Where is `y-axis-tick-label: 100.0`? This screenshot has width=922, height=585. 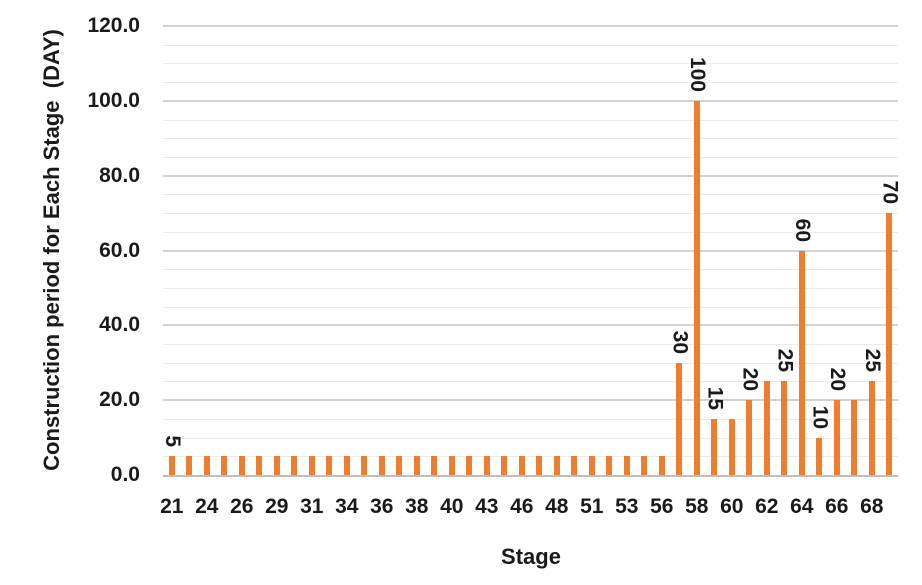 y-axis-tick-label: 100.0 is located at coordinates (113, 100).